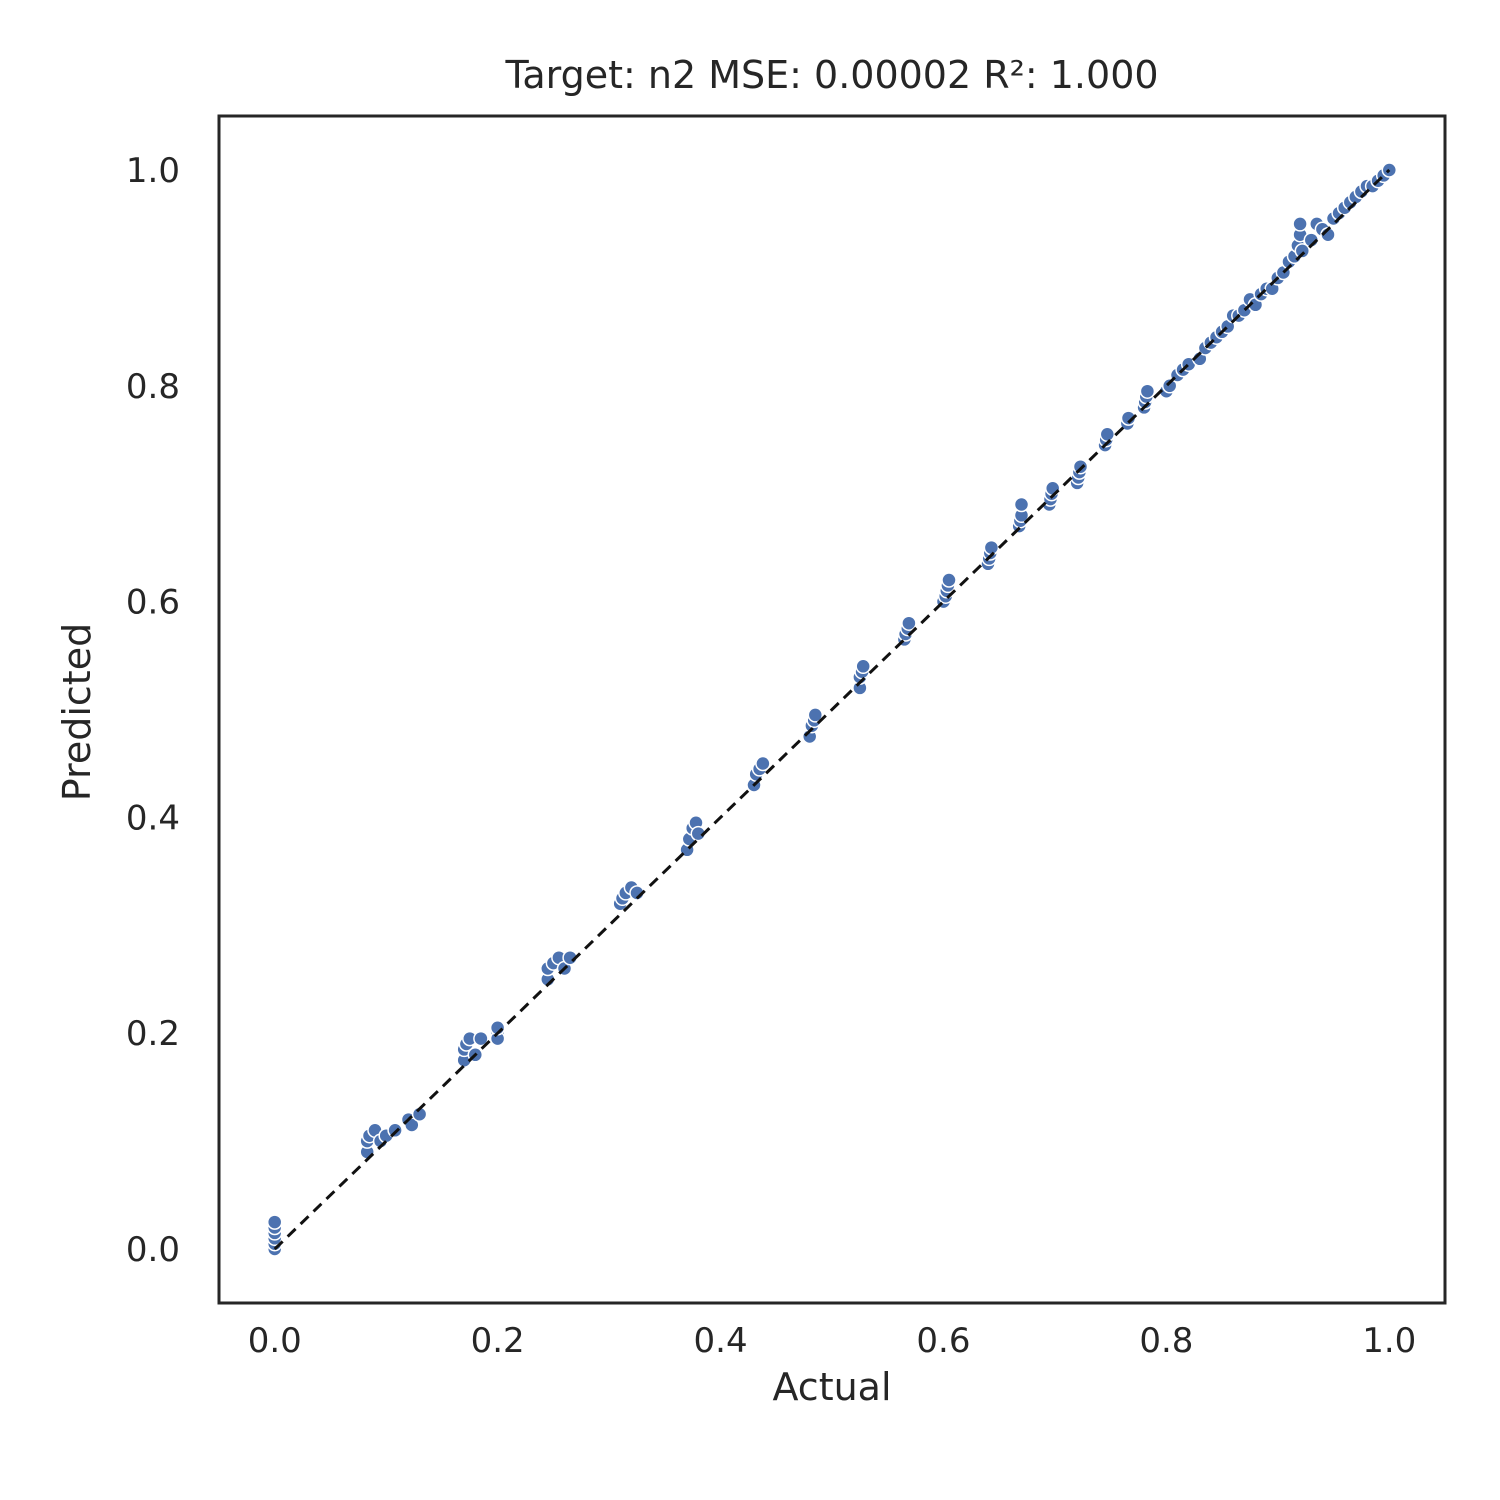 This screenshot has width=1500, height=1500. I want to click on x-tick-label: 1.0, so click(1389, 1341).